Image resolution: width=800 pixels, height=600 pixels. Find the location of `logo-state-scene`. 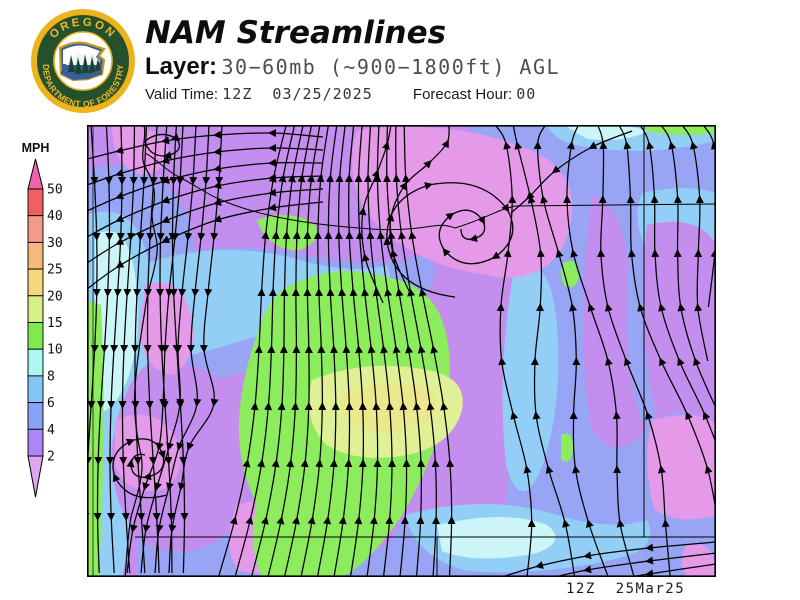

logo-state-scene is located at coordinates (82, 61).